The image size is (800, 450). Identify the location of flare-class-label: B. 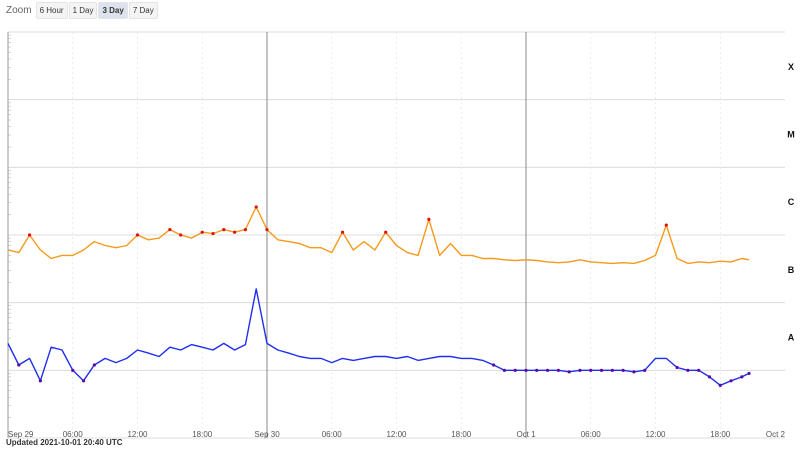
(791, 270).